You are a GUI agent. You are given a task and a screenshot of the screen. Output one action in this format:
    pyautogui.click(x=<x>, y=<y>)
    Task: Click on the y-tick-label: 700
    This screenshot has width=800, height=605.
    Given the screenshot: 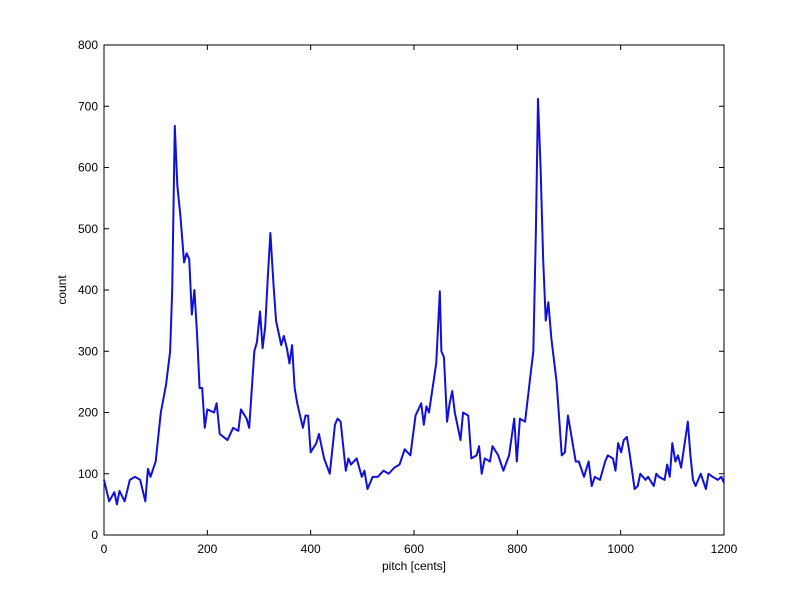 What is the action you would take?
    pyautogui.click(x=88, y=106)
    